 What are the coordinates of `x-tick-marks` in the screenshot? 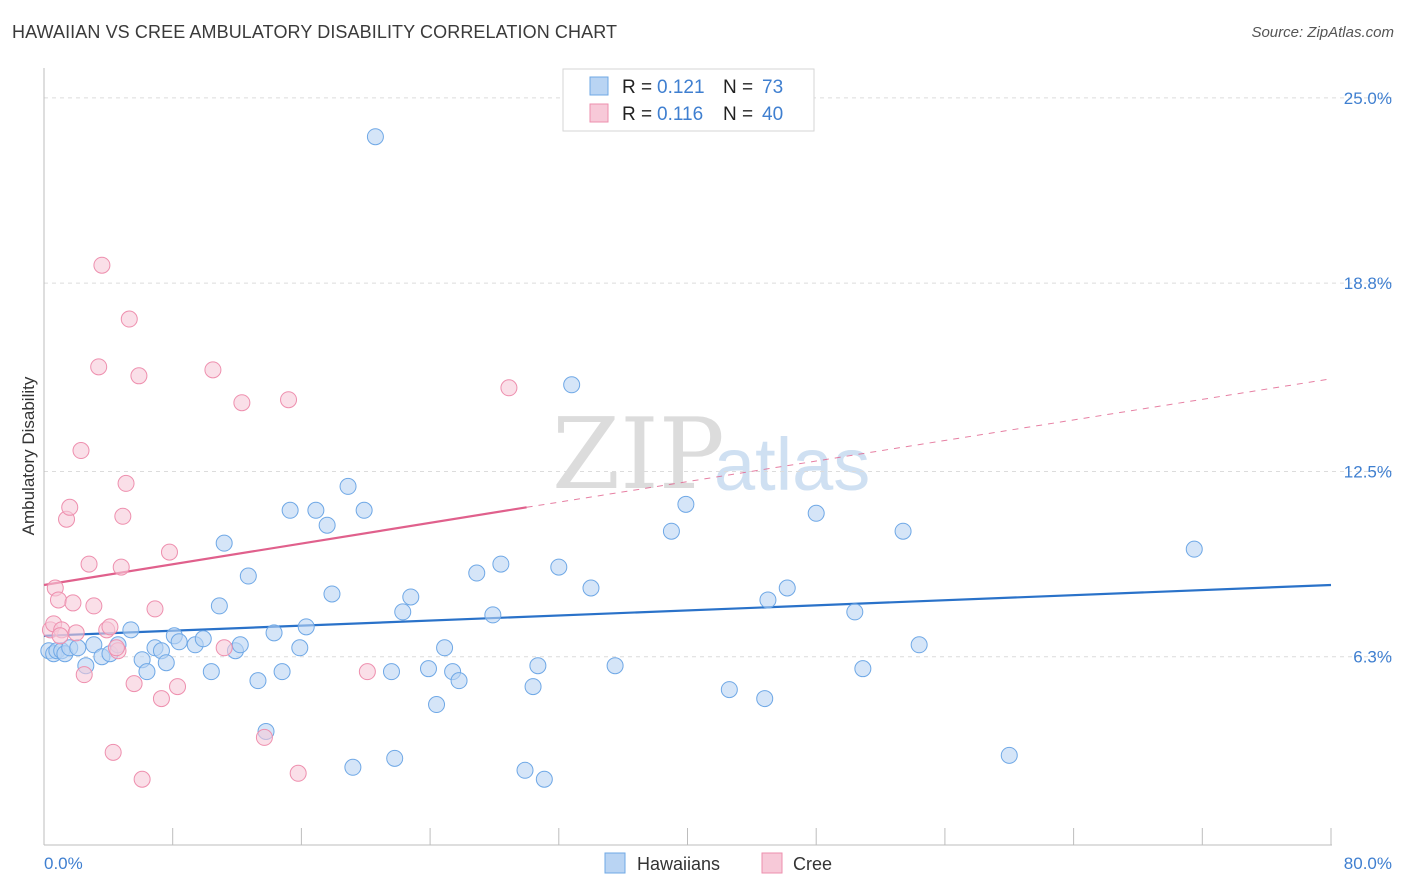 It's located at (687, 836).